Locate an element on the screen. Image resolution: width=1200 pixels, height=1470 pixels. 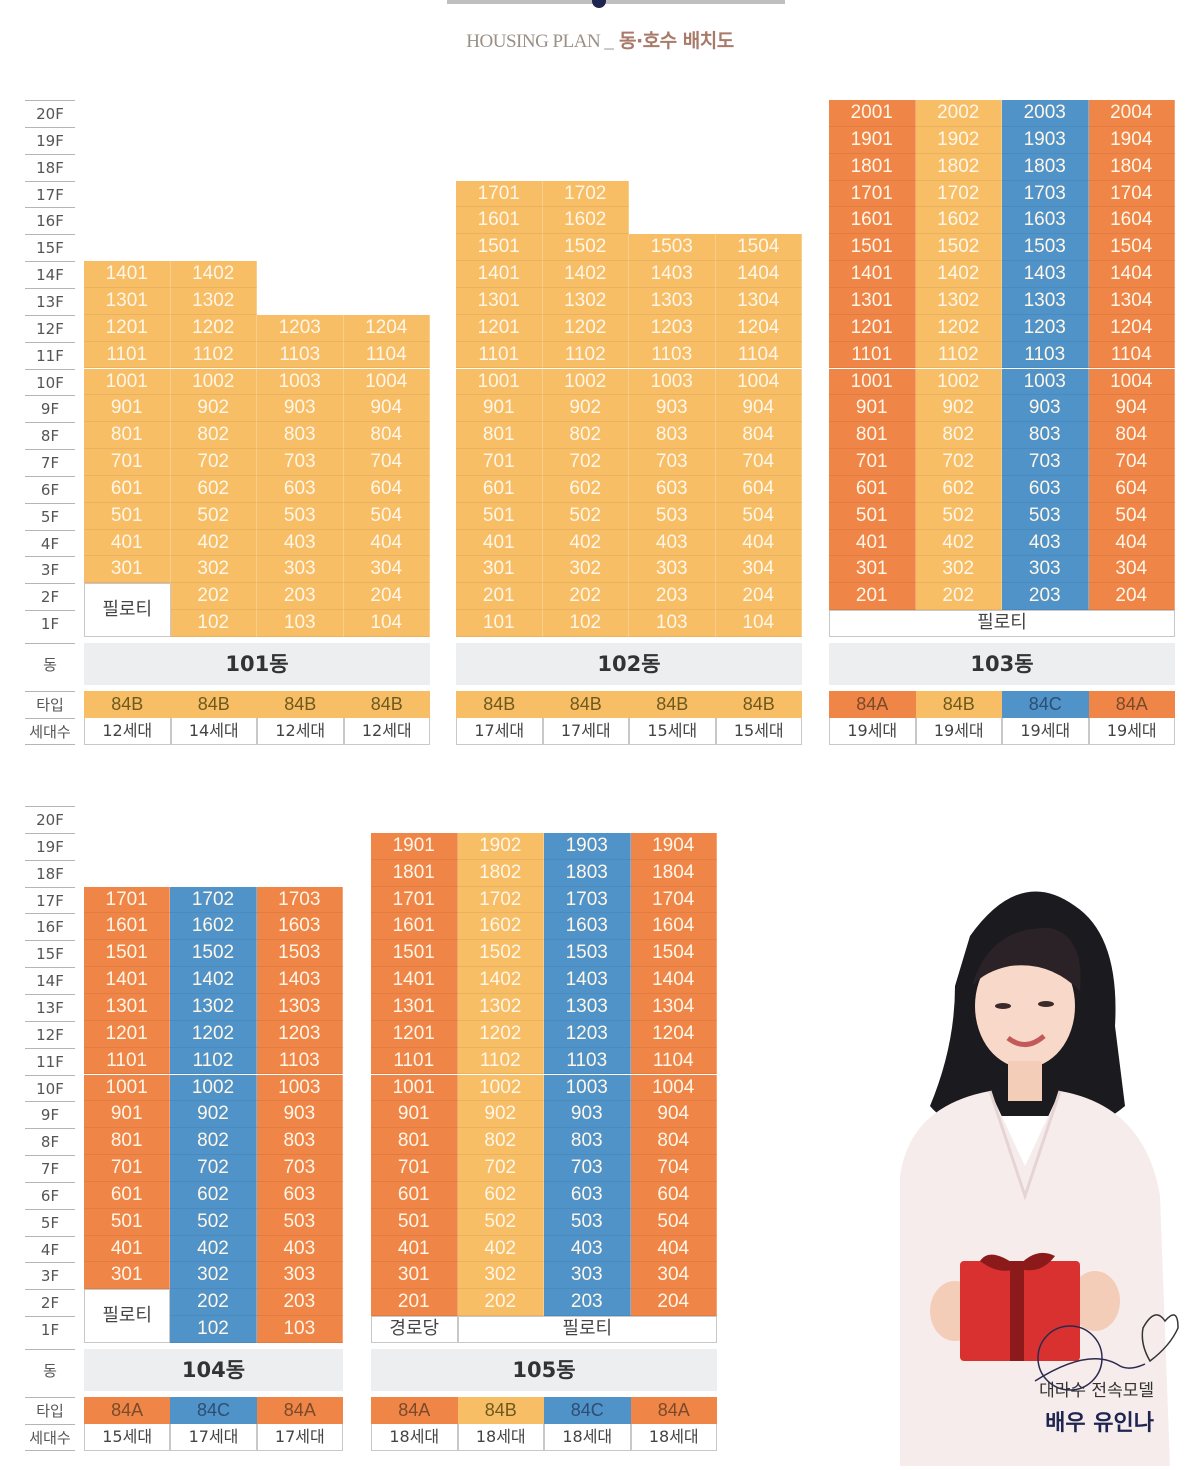
unit-cell: 402 is located at coordinates (585, 543).